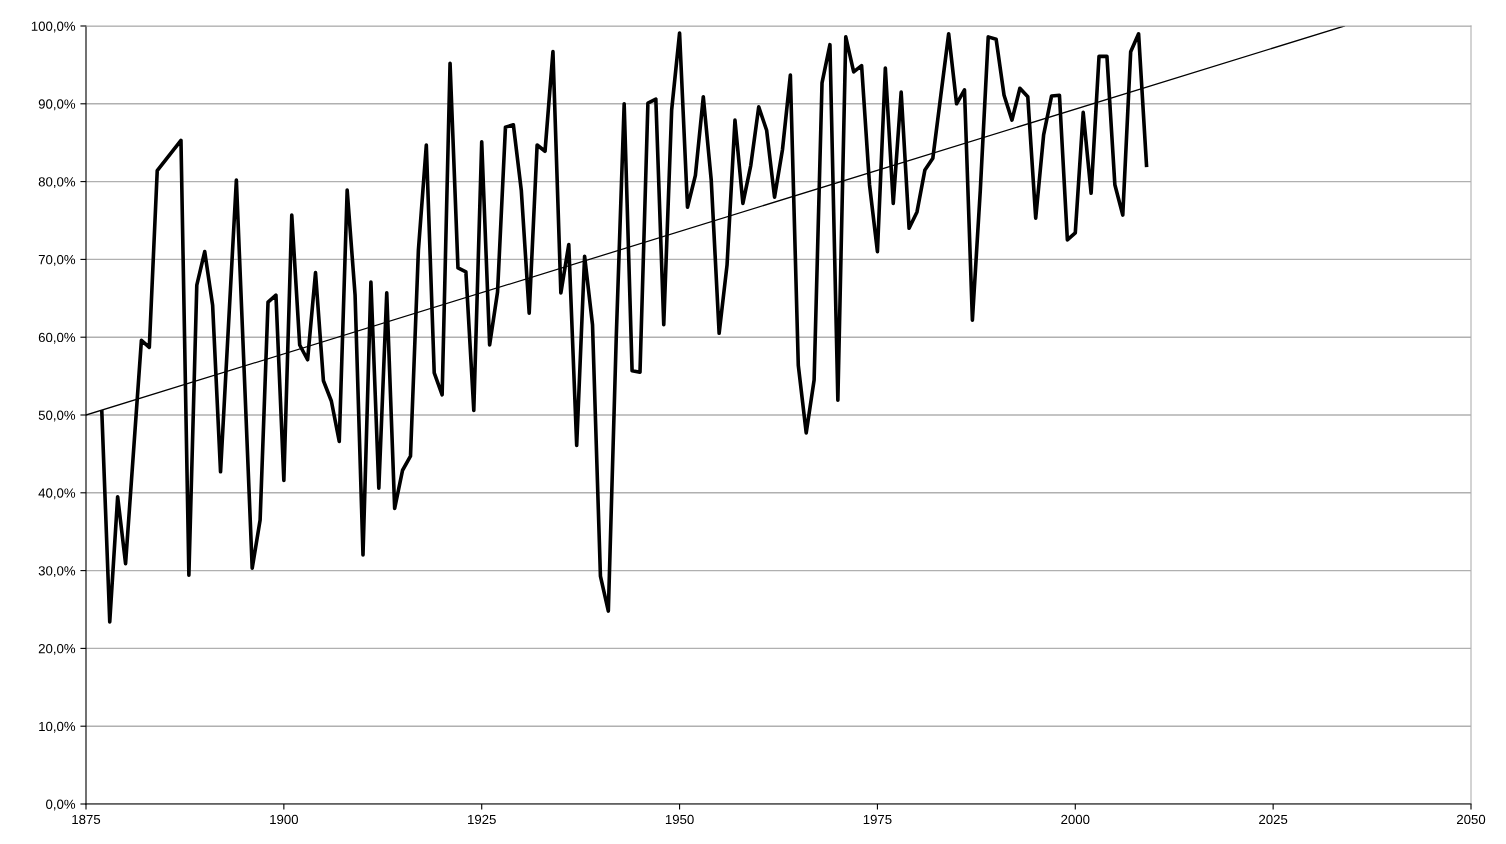 The height and width of the screenshot is (844, 1506). Describe the element at coordinates (679, 819) in the screenshot. I see `x-tick-label: 1950` at that location.